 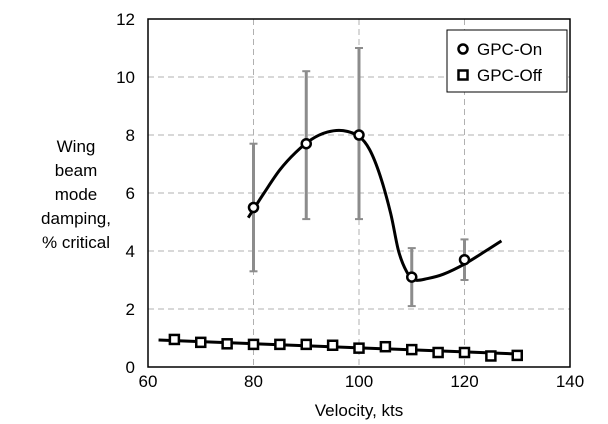 I want to click on legend-box, so click(x=507, y=61).